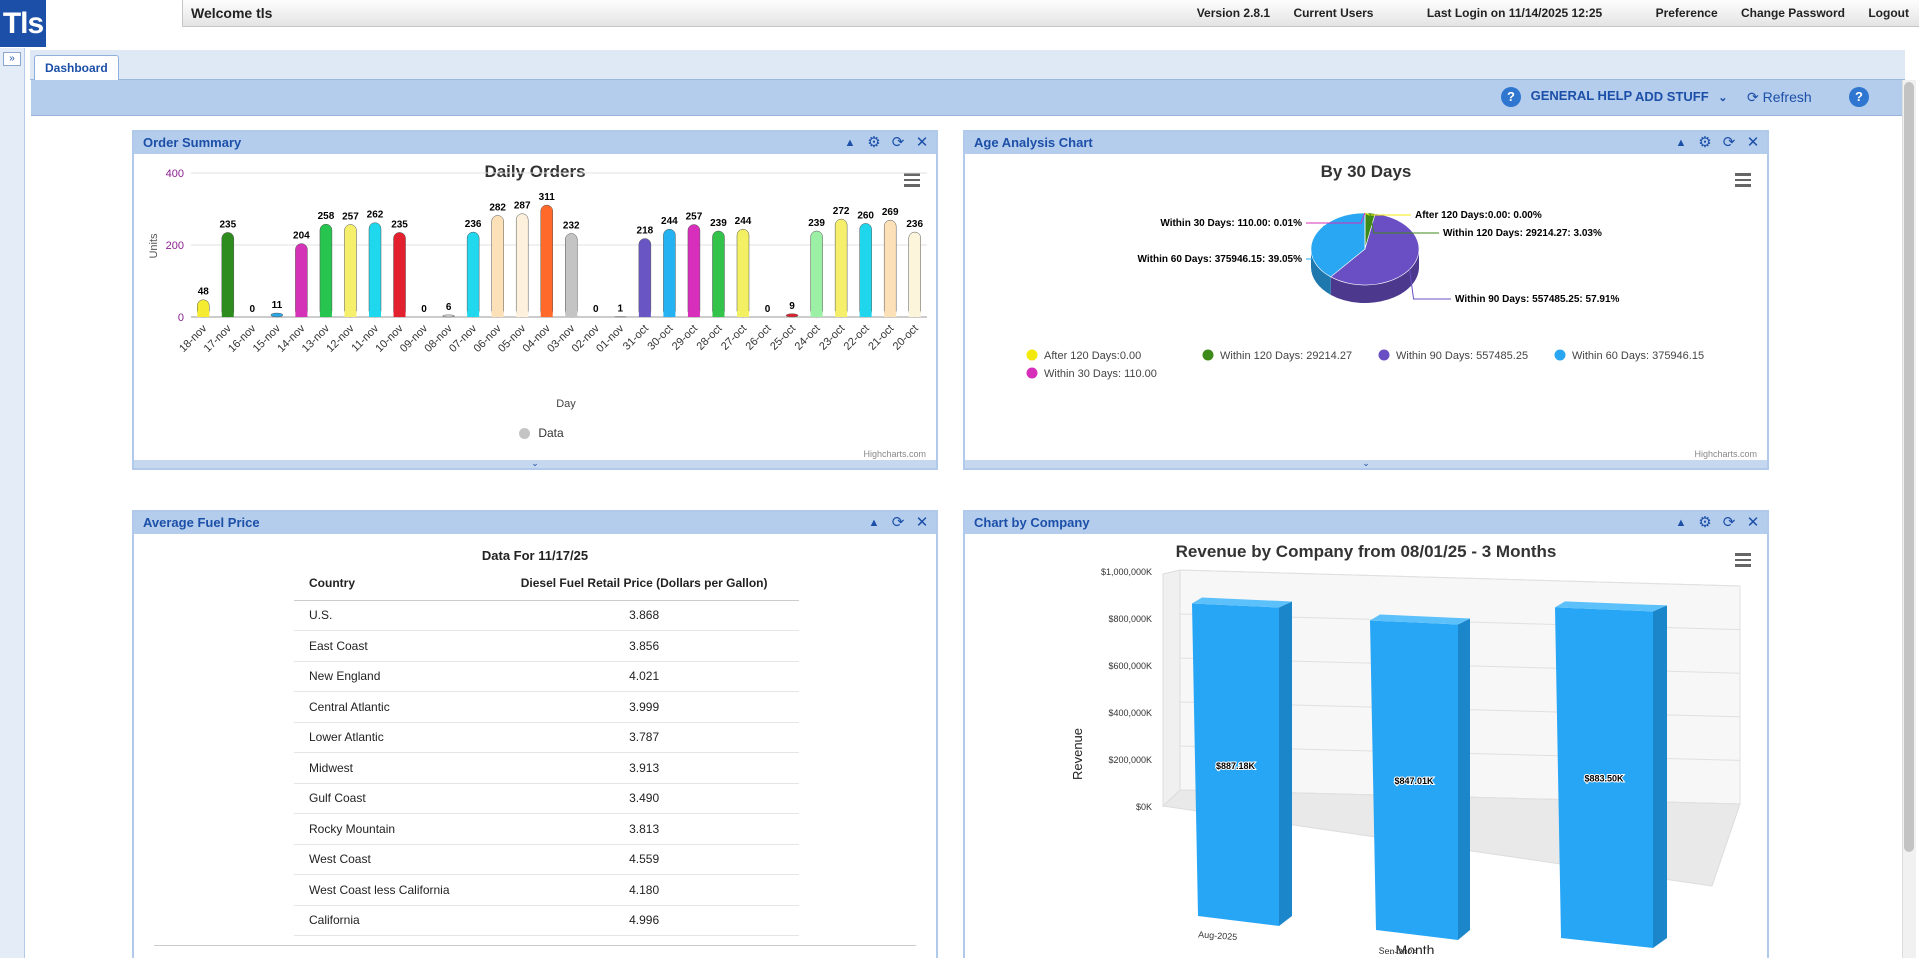 Image resolution: width=1919 pixels, height=958 pixels. Describe the element at coordinates (301, 236) in the screenshot. I see `data-label: 204` at that location.